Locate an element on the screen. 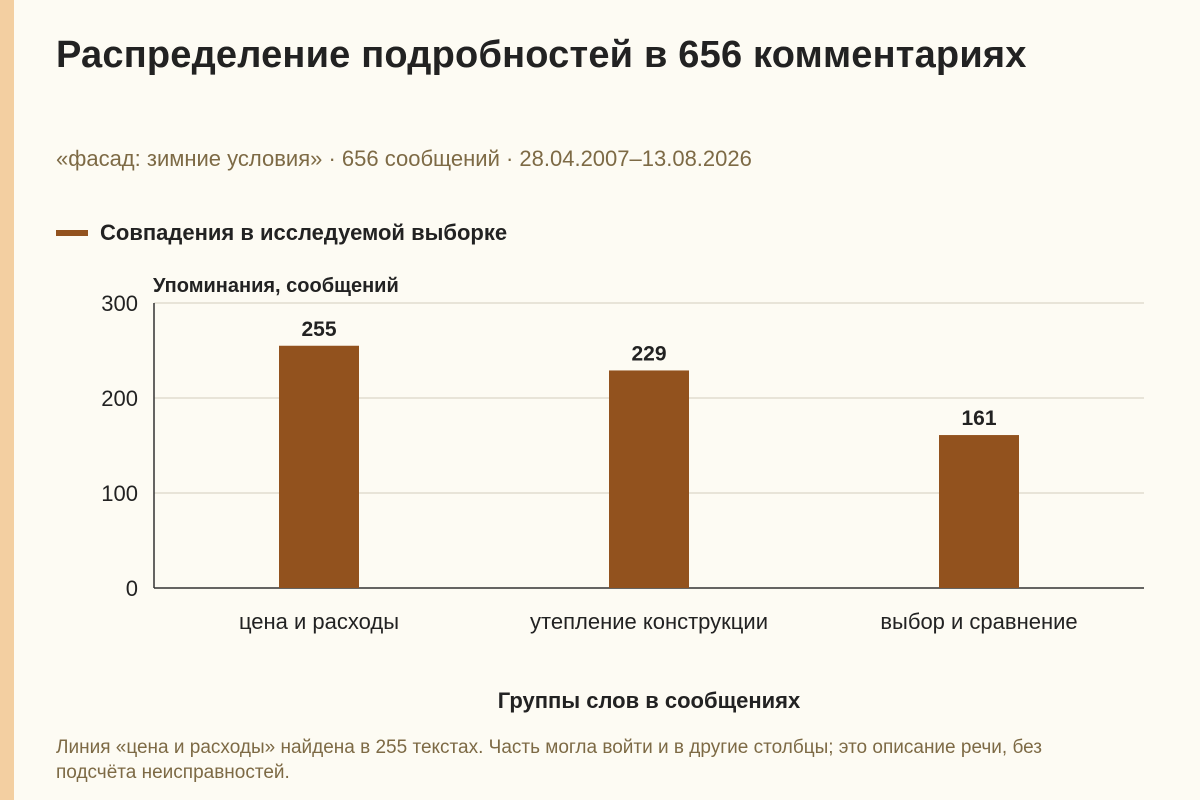 The image size is (1200, 800). x-tick-label: утепление конструкции is located at coordinates (649, 621).